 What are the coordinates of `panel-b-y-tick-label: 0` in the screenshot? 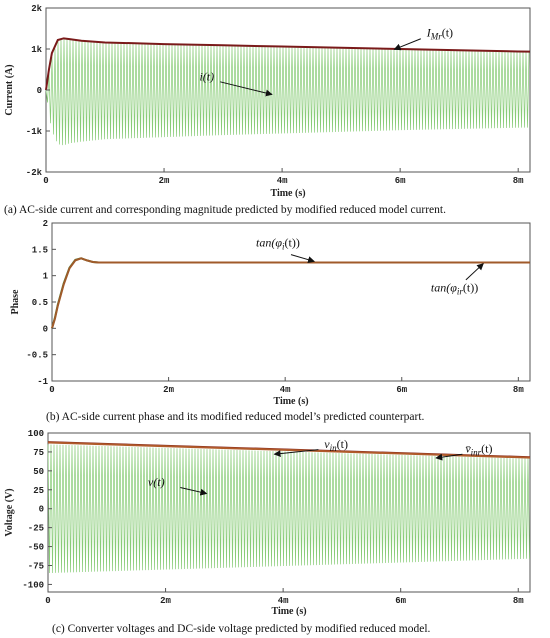 It's located at (45, 329).